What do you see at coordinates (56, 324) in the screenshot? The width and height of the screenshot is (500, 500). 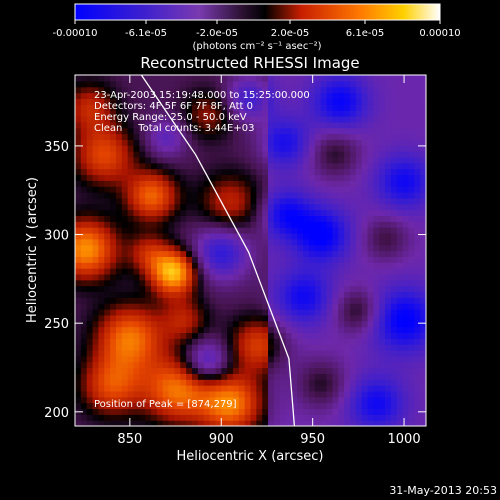 I see `y-tick-label: 250` at bounding box center [56, 324].